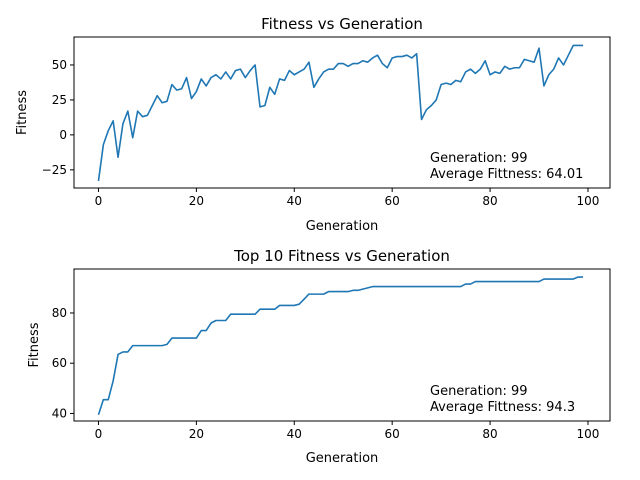  What do you see at coordinates (59, 65) in the screenshot?
I see `y-tick-label: 50` at bounding box center [59, 65].